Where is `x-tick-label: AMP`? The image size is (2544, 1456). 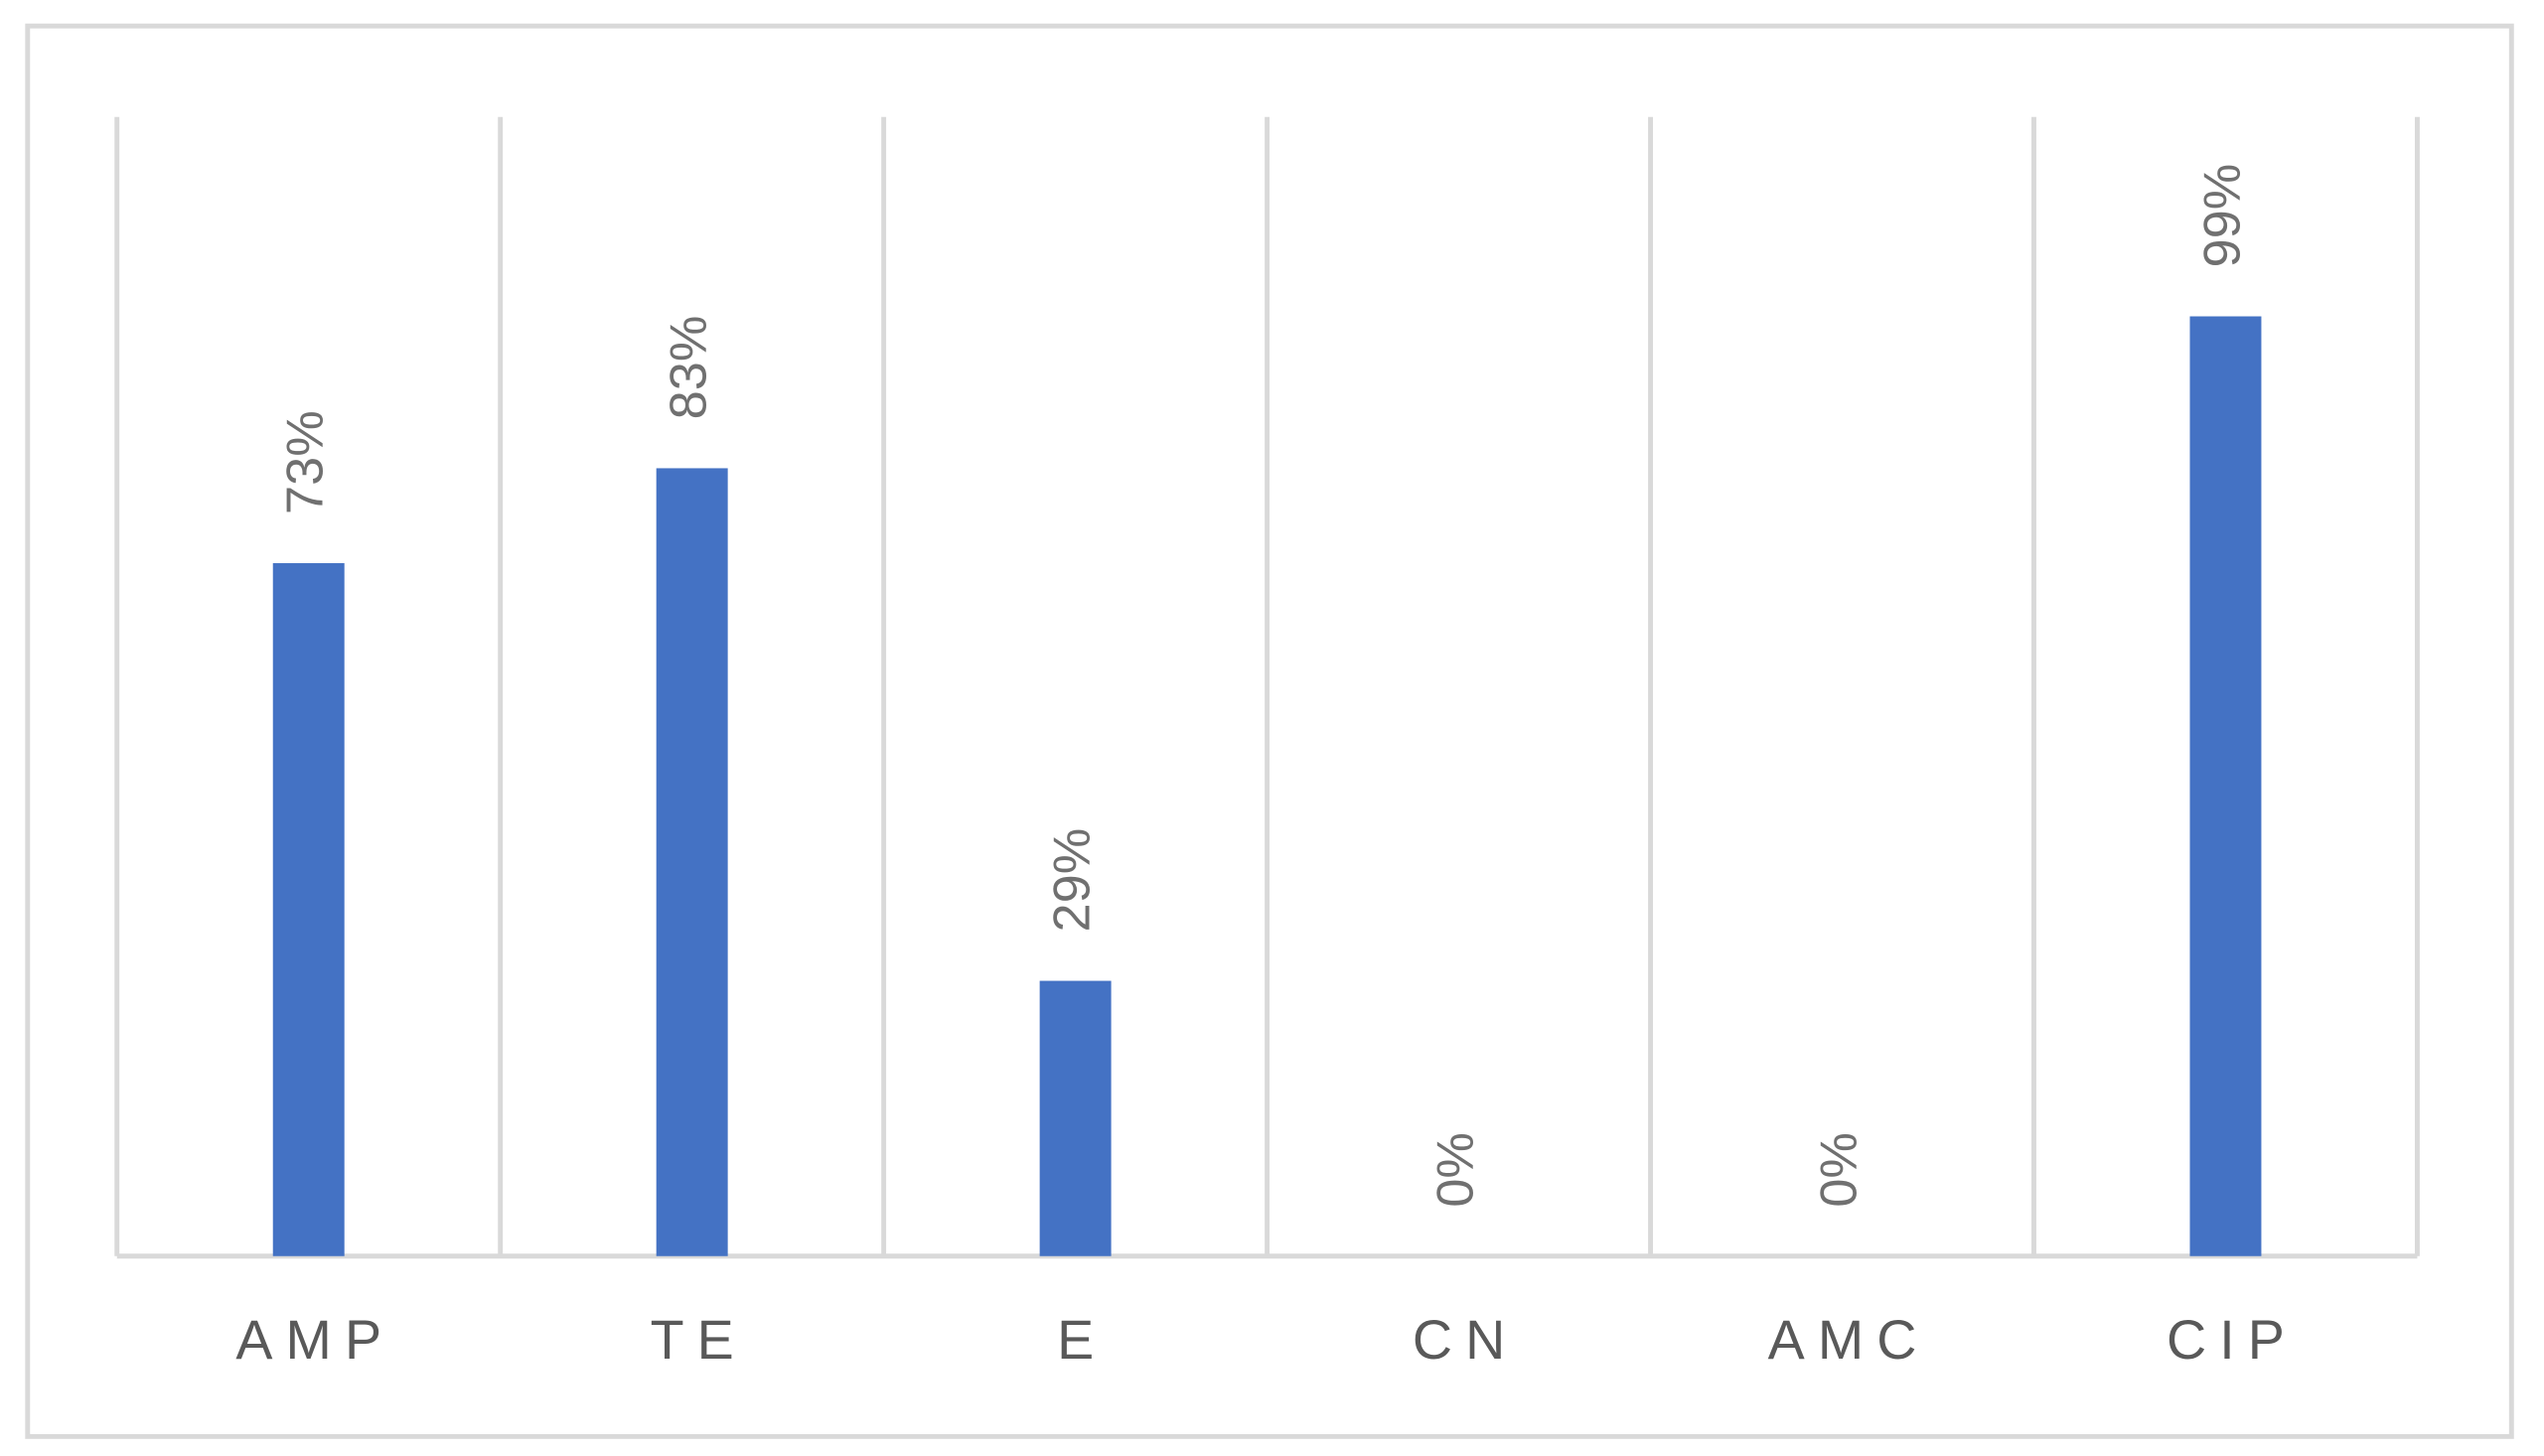 x-tick-label: AMP is located at coordinates (314, 1340).